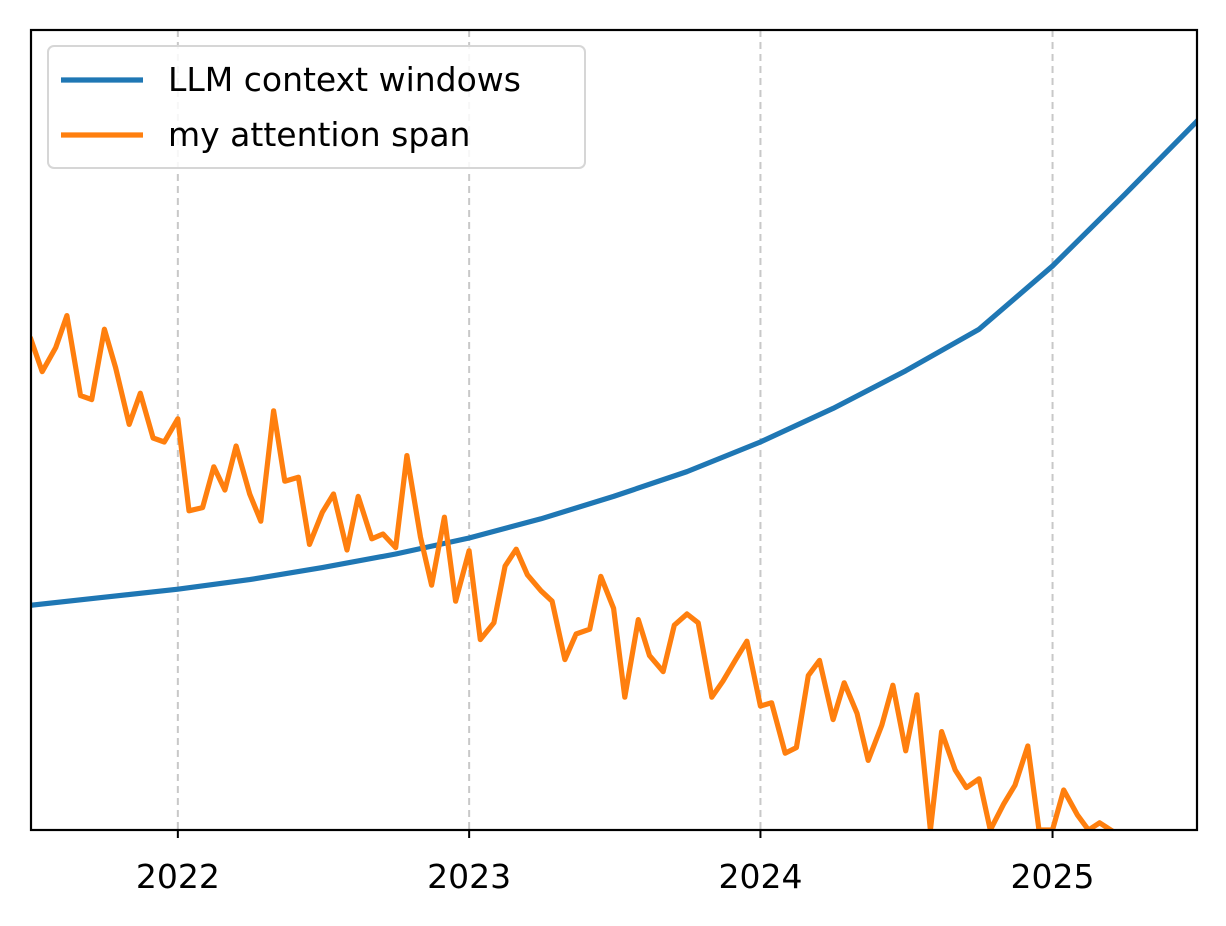  I want to click on legend: LLM context windows my attention span, so click(316, 107).